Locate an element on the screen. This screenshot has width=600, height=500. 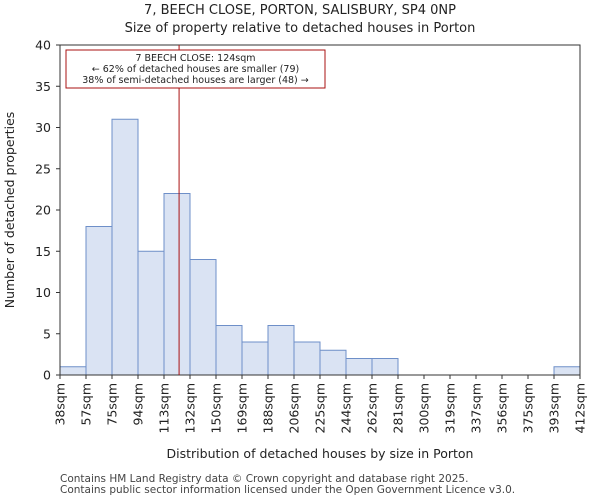
bar-132sqm is located at coordinates (203, 317).